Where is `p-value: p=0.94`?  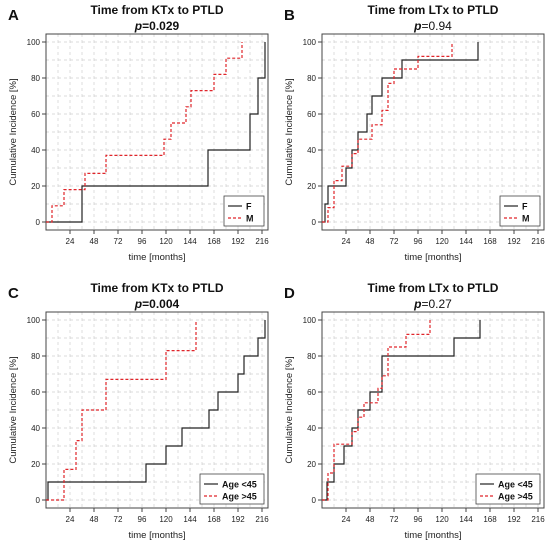
p-value: p=0.94 is located at coordinates (432, 26).